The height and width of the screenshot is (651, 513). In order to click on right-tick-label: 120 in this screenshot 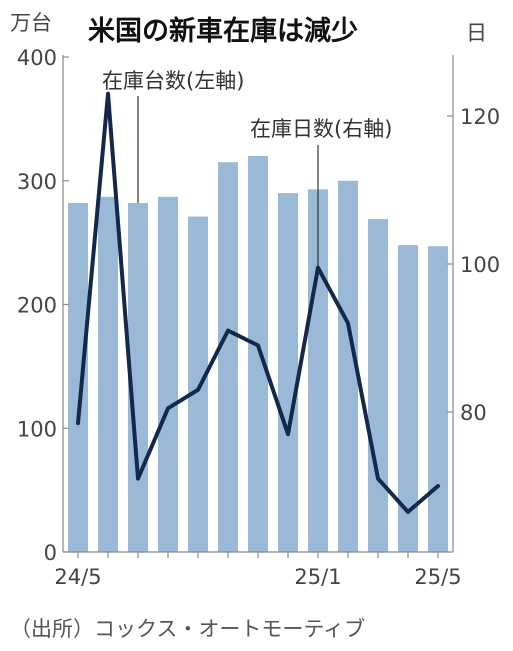, I will do `click(480, 117)`.